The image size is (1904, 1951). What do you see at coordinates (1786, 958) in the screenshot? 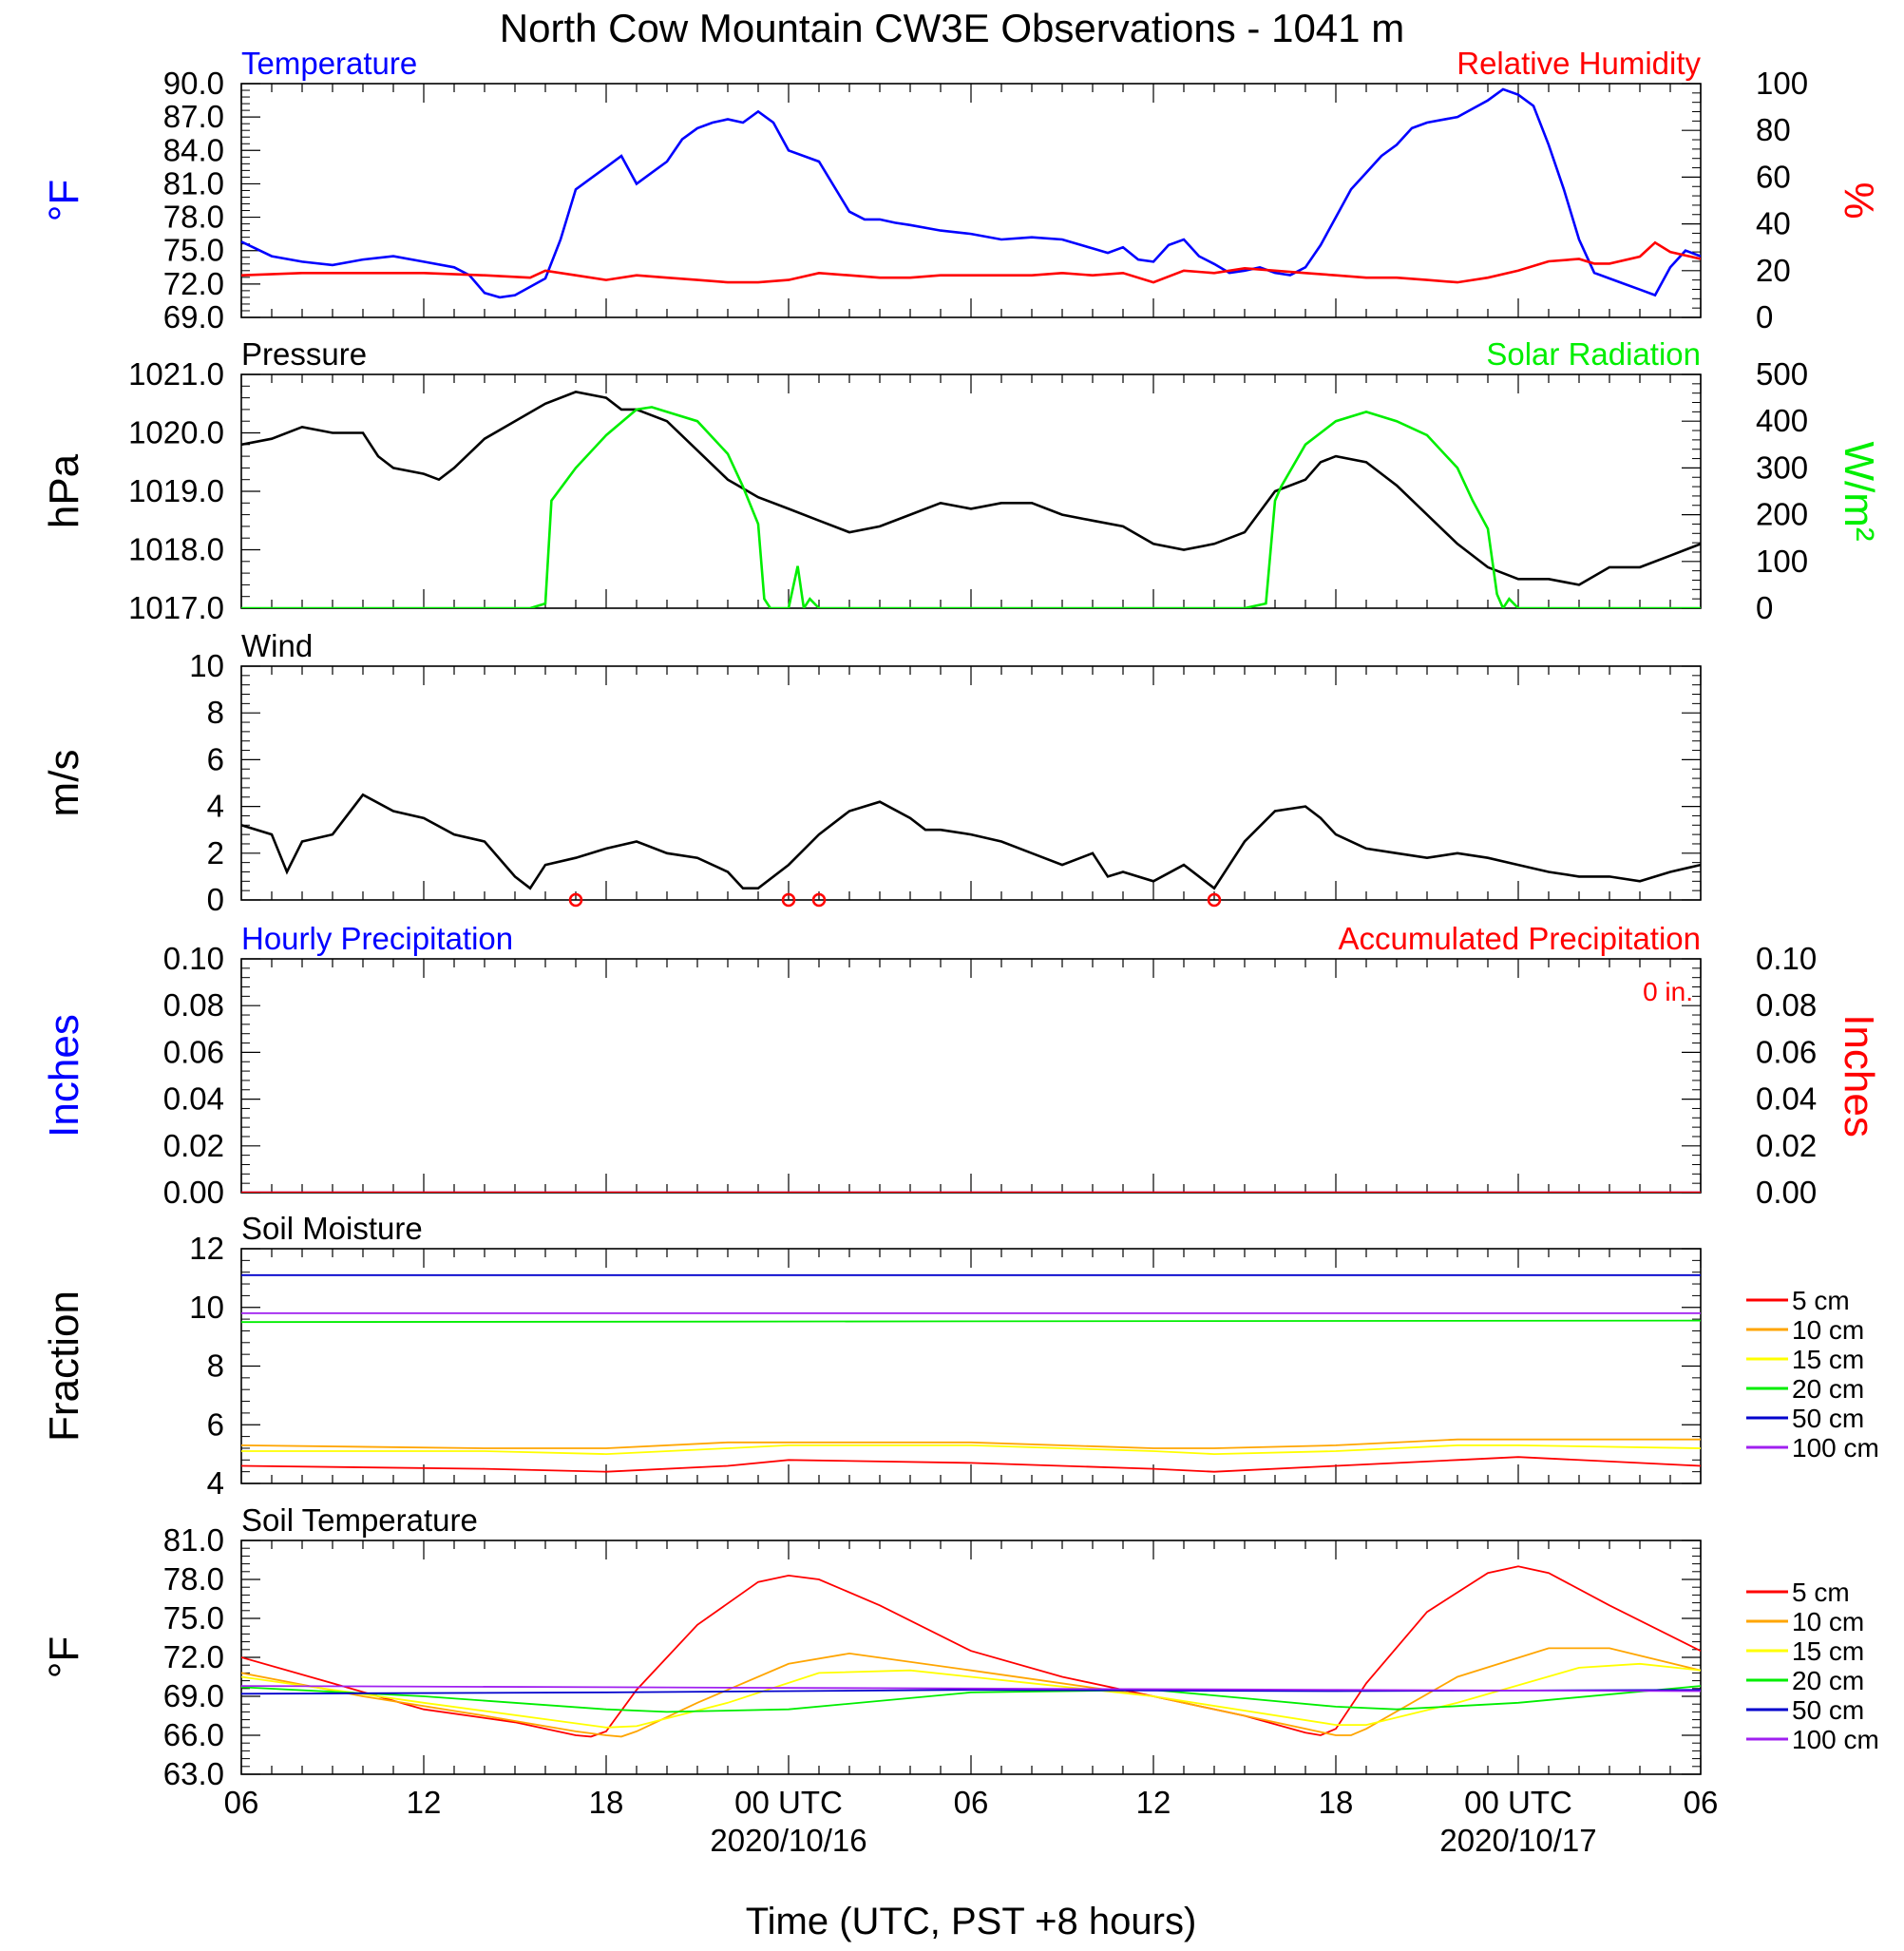
I see `y-tick-label-right: 0.10` at bounding box center [1786, 958].